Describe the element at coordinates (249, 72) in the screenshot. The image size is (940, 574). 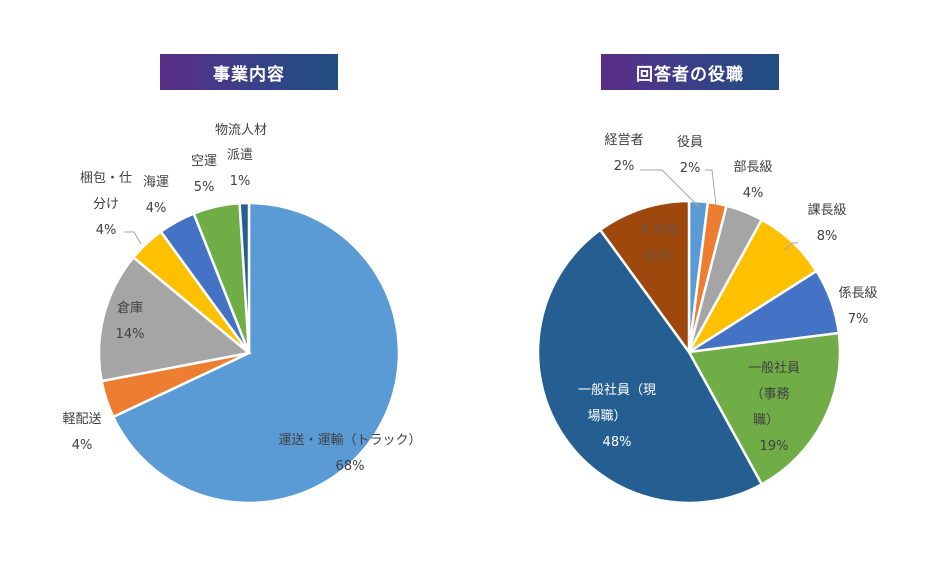
I see `chart-title-business: 事業内容` at that location.